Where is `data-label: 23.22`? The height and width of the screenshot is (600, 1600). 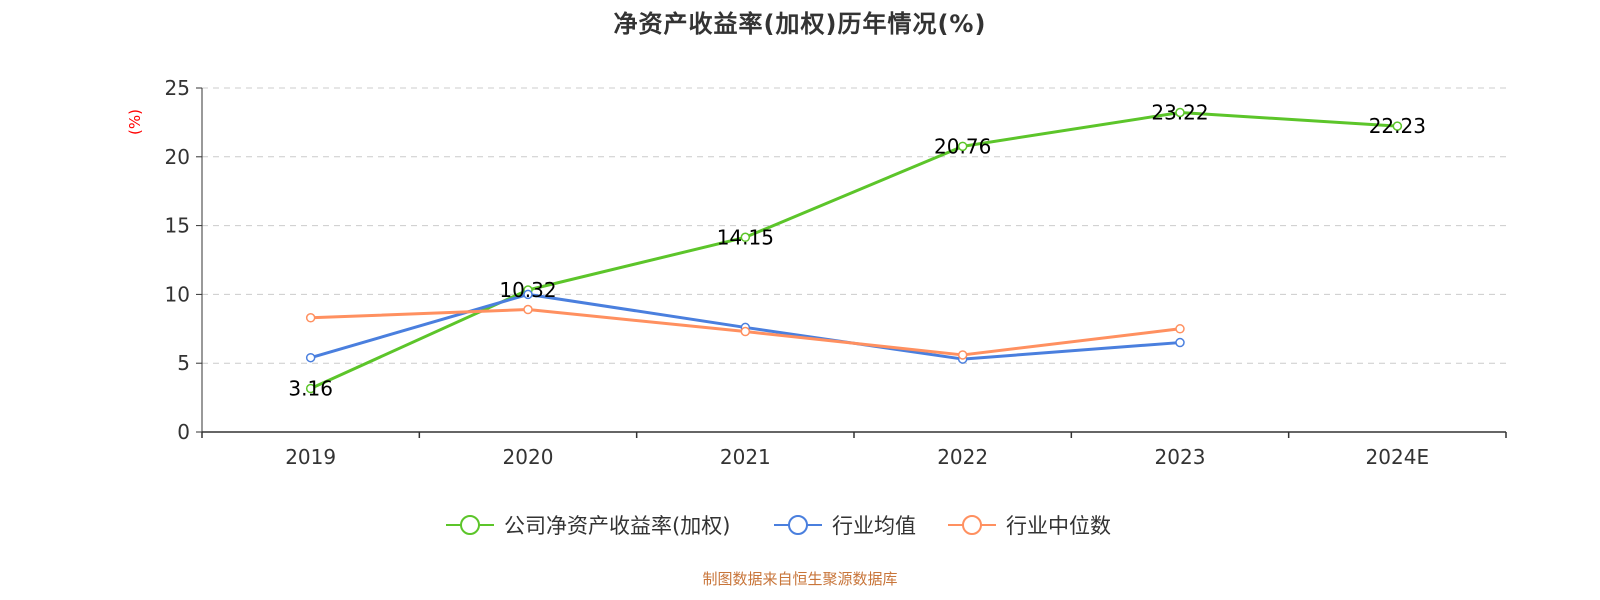 data-label: 23.22 is located at coordinates (1179, 112).